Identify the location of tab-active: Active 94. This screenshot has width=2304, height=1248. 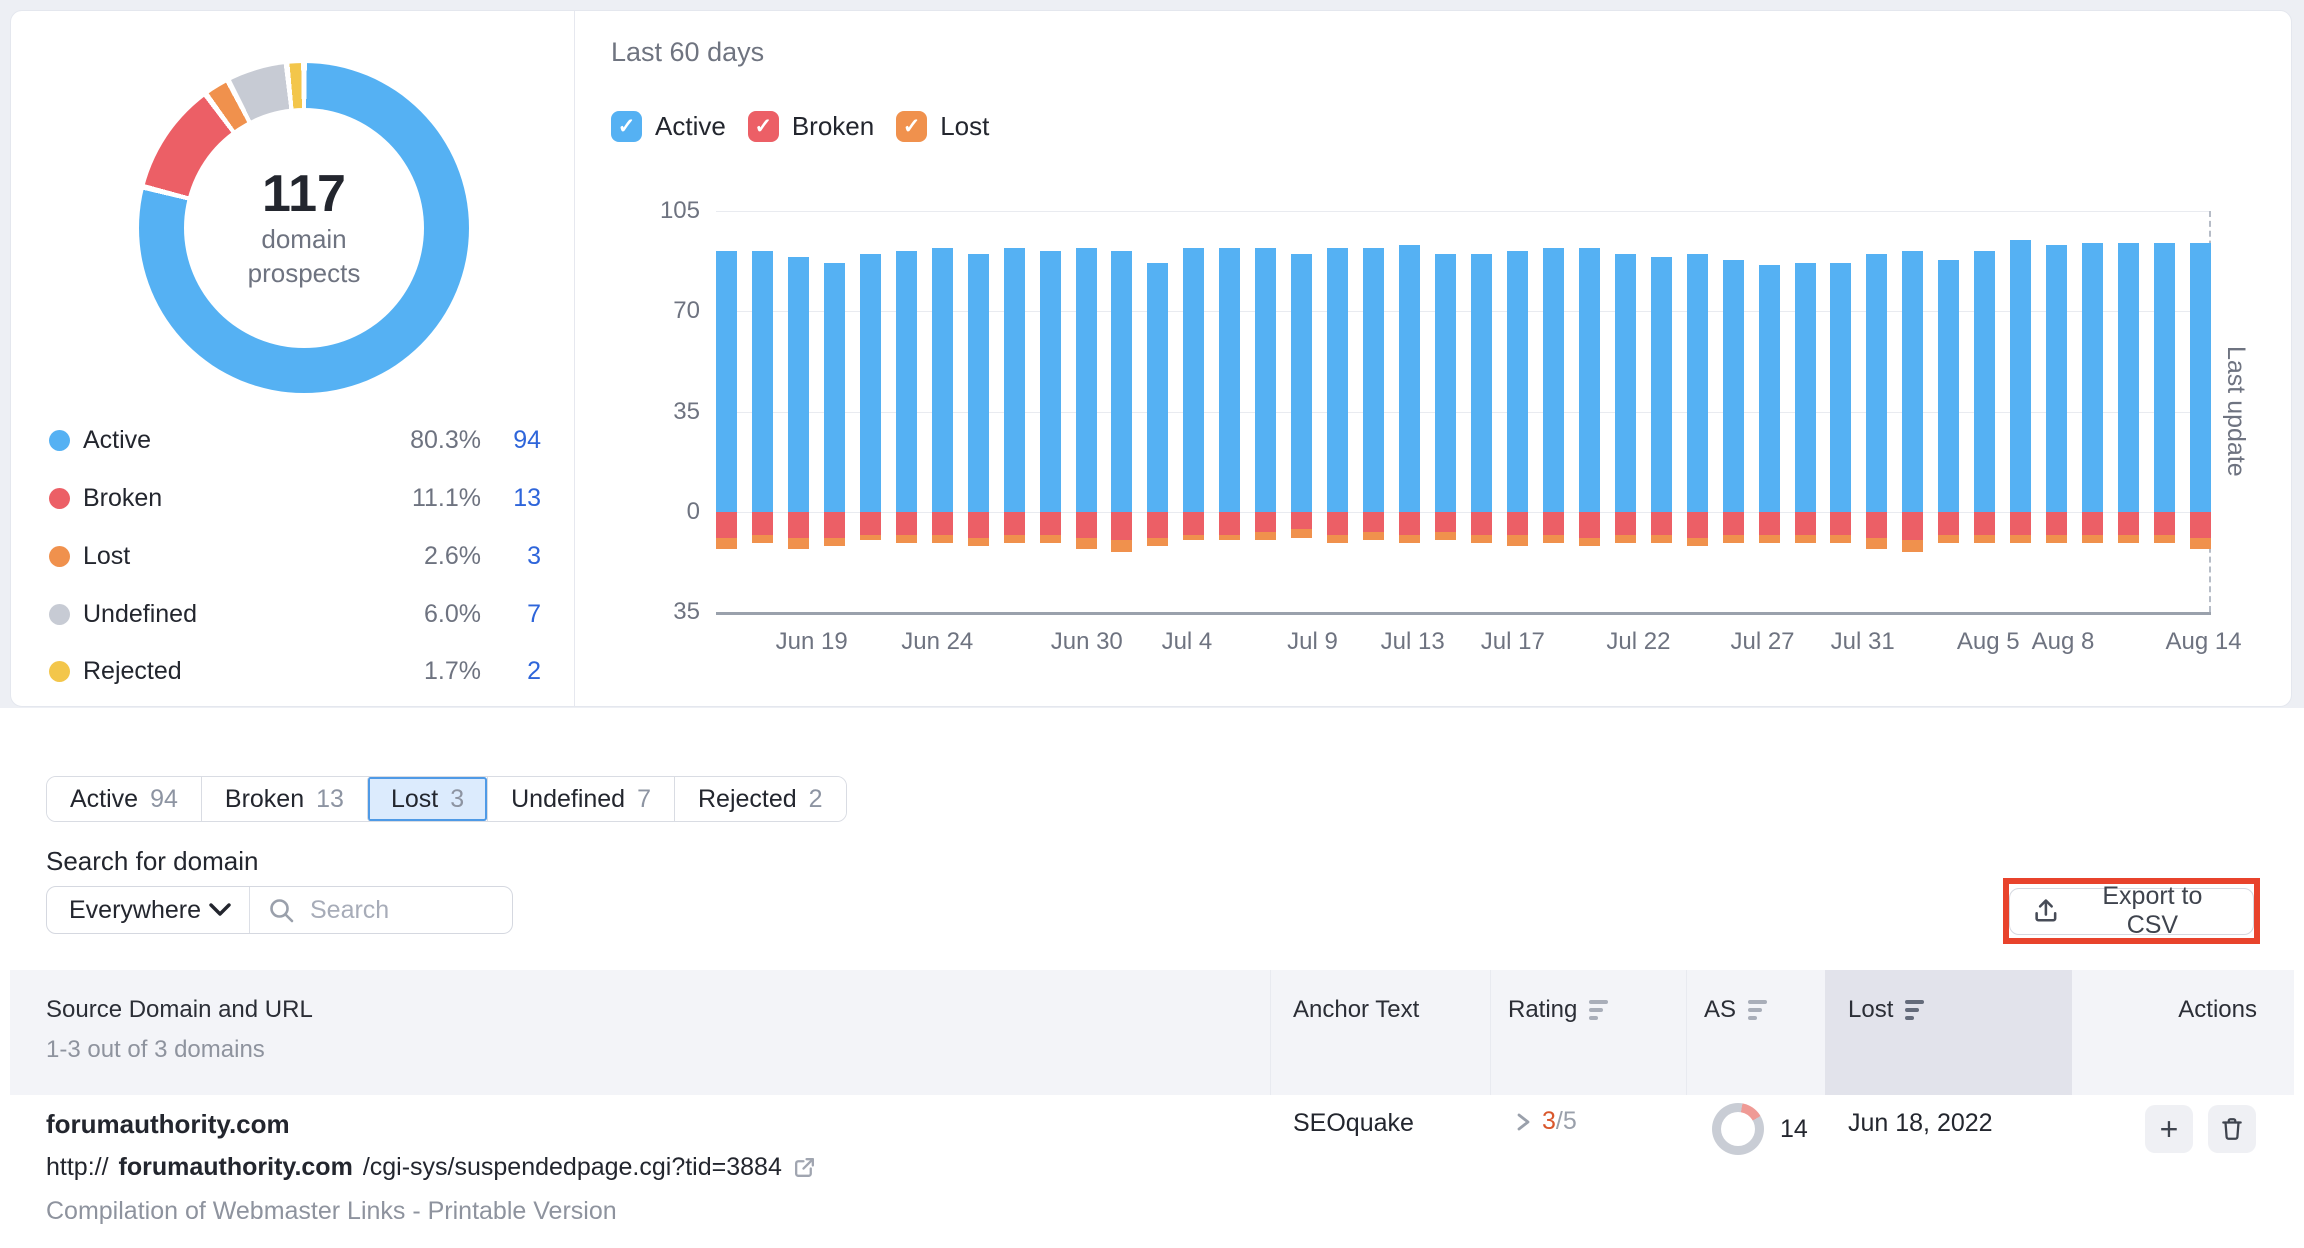
(124, 799).